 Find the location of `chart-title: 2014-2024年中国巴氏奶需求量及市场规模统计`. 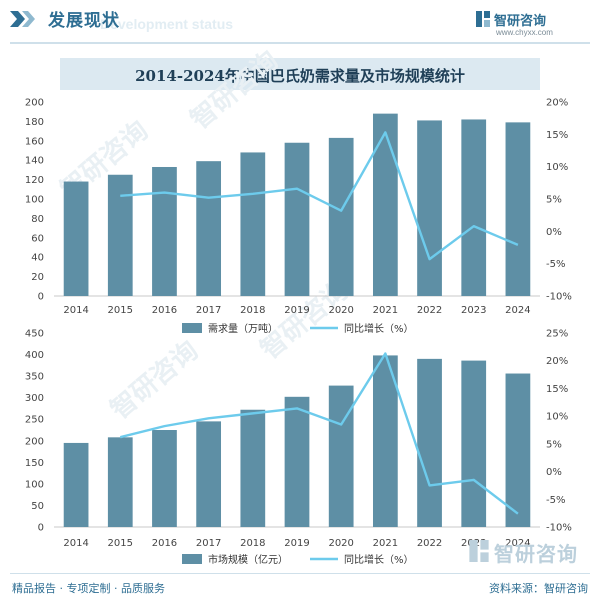

chart-title: 2014-2024年中国巴氏奶需求量及市场规模统计 is located at coordinates (300, 76).